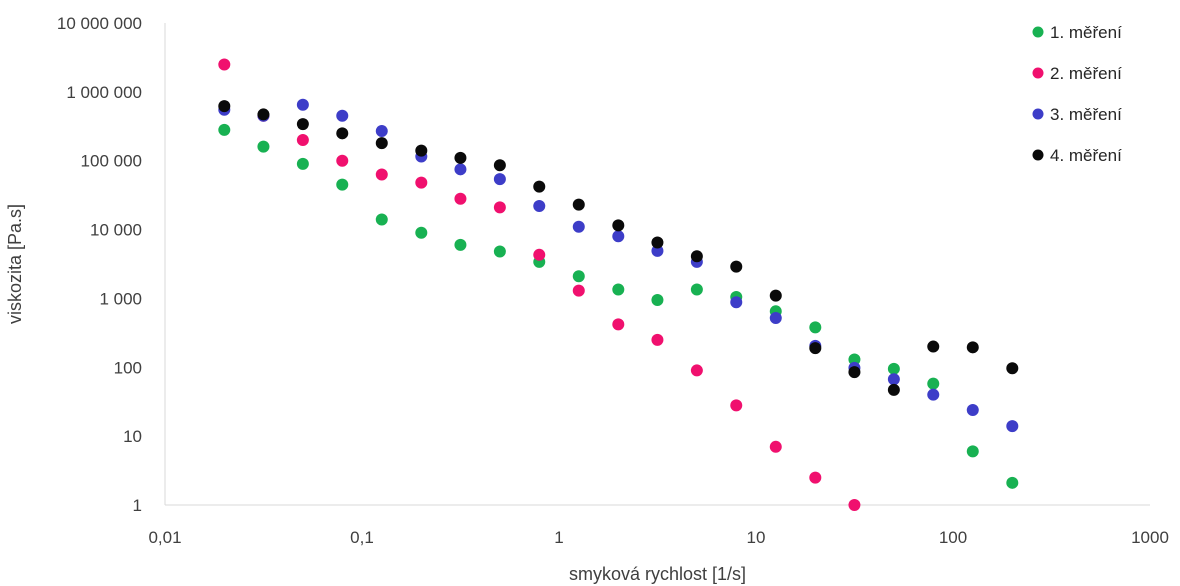 The width and height of the screenshot is (1180, 586). What do you see at coordinates (1086, 114) in the screenshot?
I see `legend-label: 3. měření` at bounding box center [1086, 114].